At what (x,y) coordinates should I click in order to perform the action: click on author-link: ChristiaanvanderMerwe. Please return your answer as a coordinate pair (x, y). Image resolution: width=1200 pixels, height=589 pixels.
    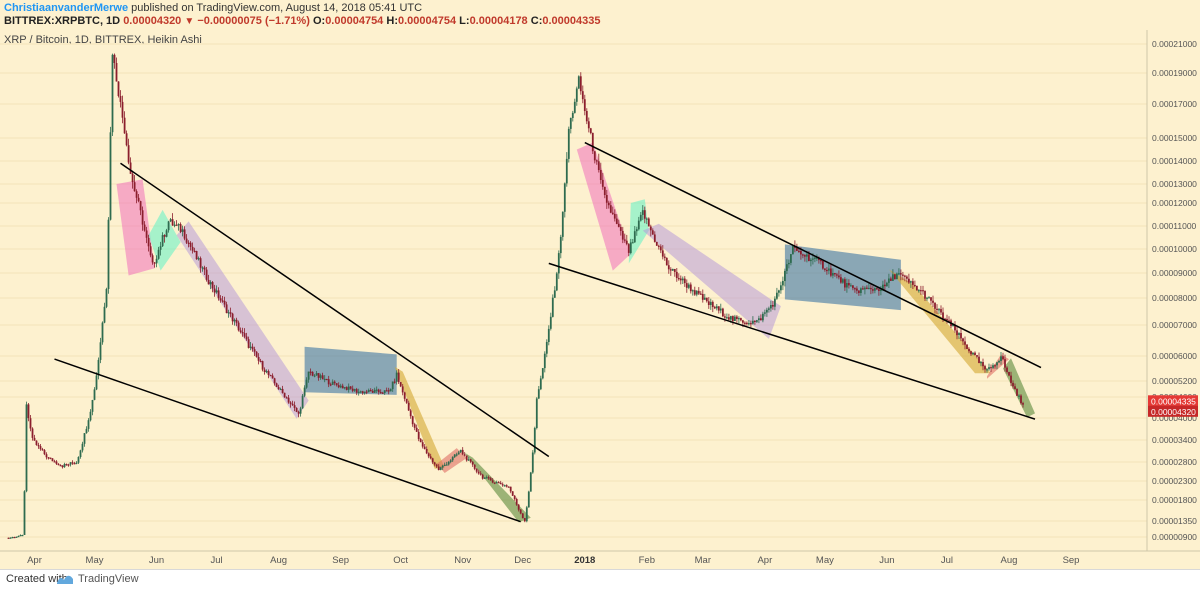
    Looking at the image, I should click on (66, 8).